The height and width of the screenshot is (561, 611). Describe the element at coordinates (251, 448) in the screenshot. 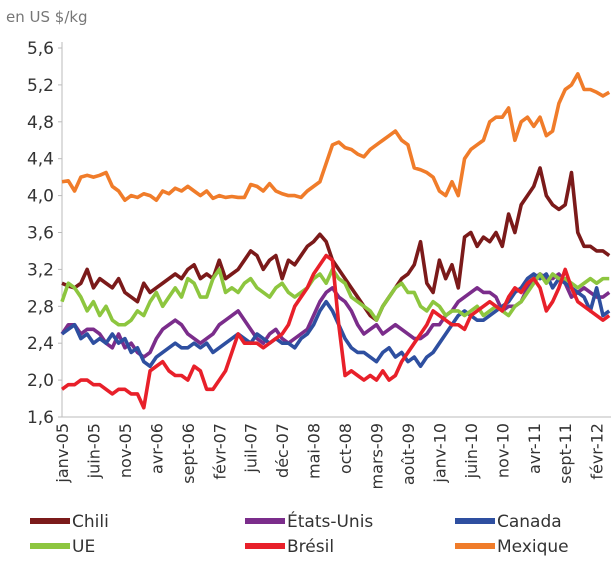

I see `x-tick-label: juil-07` at that location.